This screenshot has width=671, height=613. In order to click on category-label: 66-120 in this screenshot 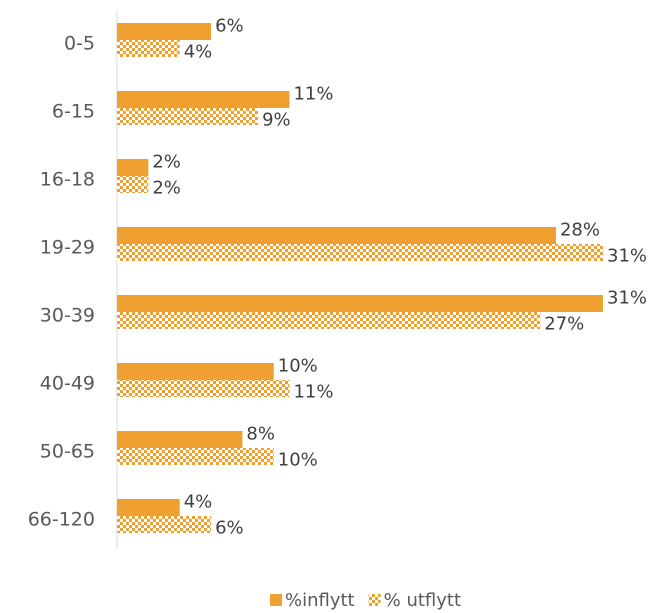, I will do `click(61, 520)`.